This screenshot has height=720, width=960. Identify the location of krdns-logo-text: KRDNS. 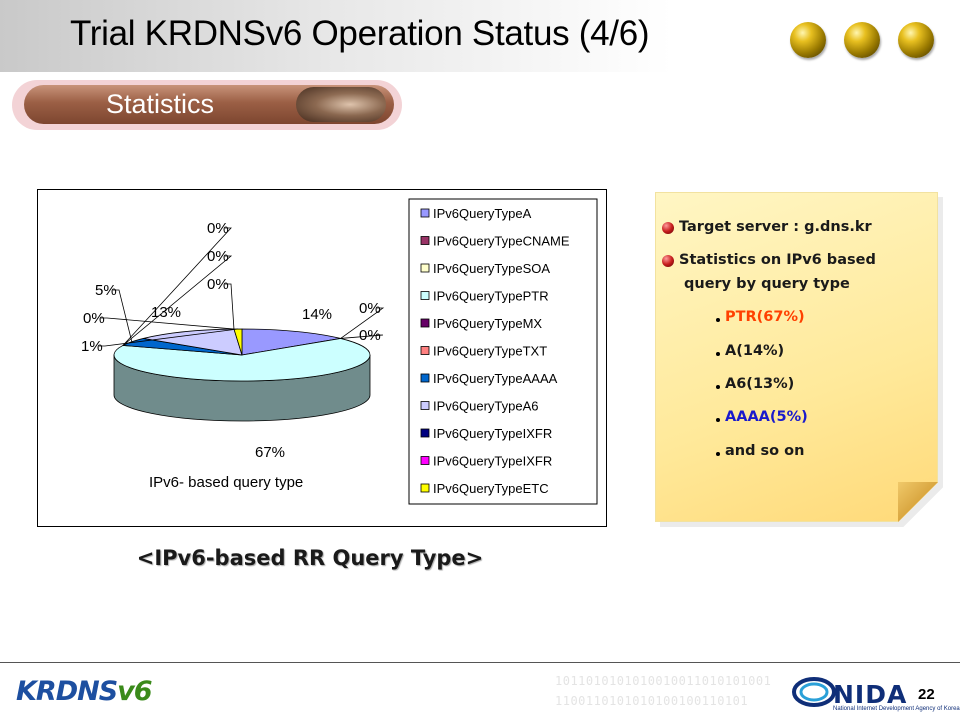
(67, 691).